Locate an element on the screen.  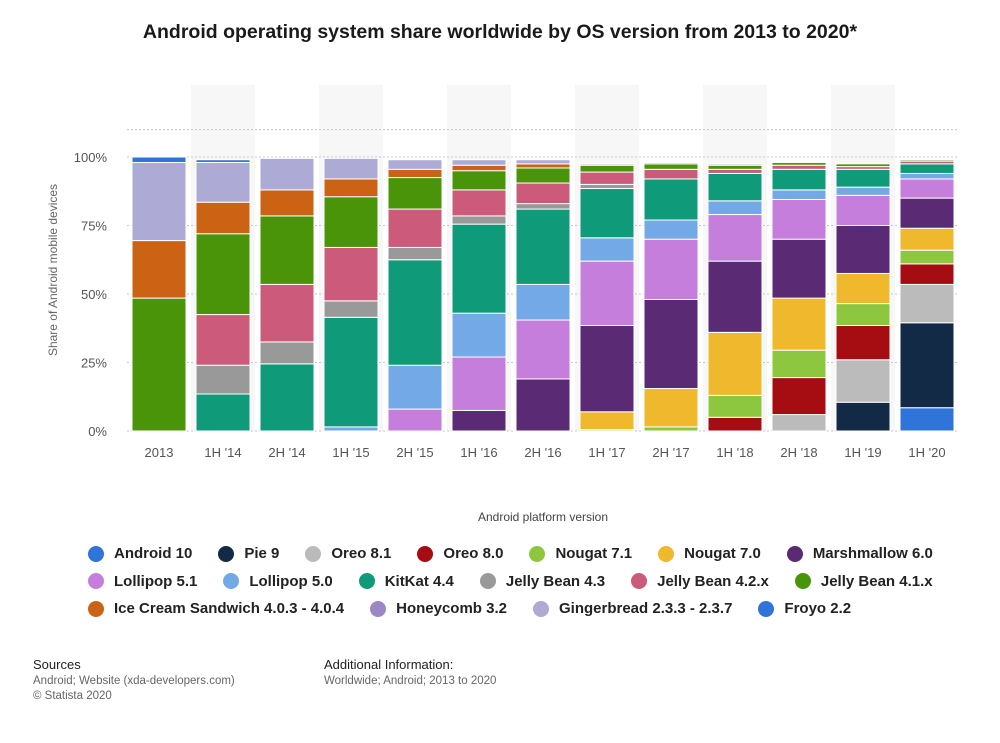
legend-label: Lollipop 5.0 is located at coordinates (291, 581).